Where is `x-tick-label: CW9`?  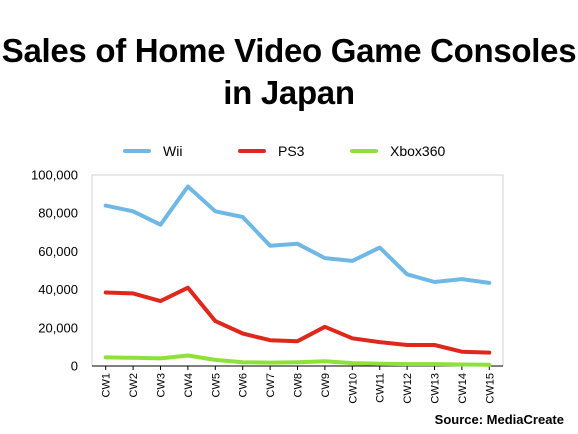
x-tick-label: CW9 is located at coordinates (326, 385).